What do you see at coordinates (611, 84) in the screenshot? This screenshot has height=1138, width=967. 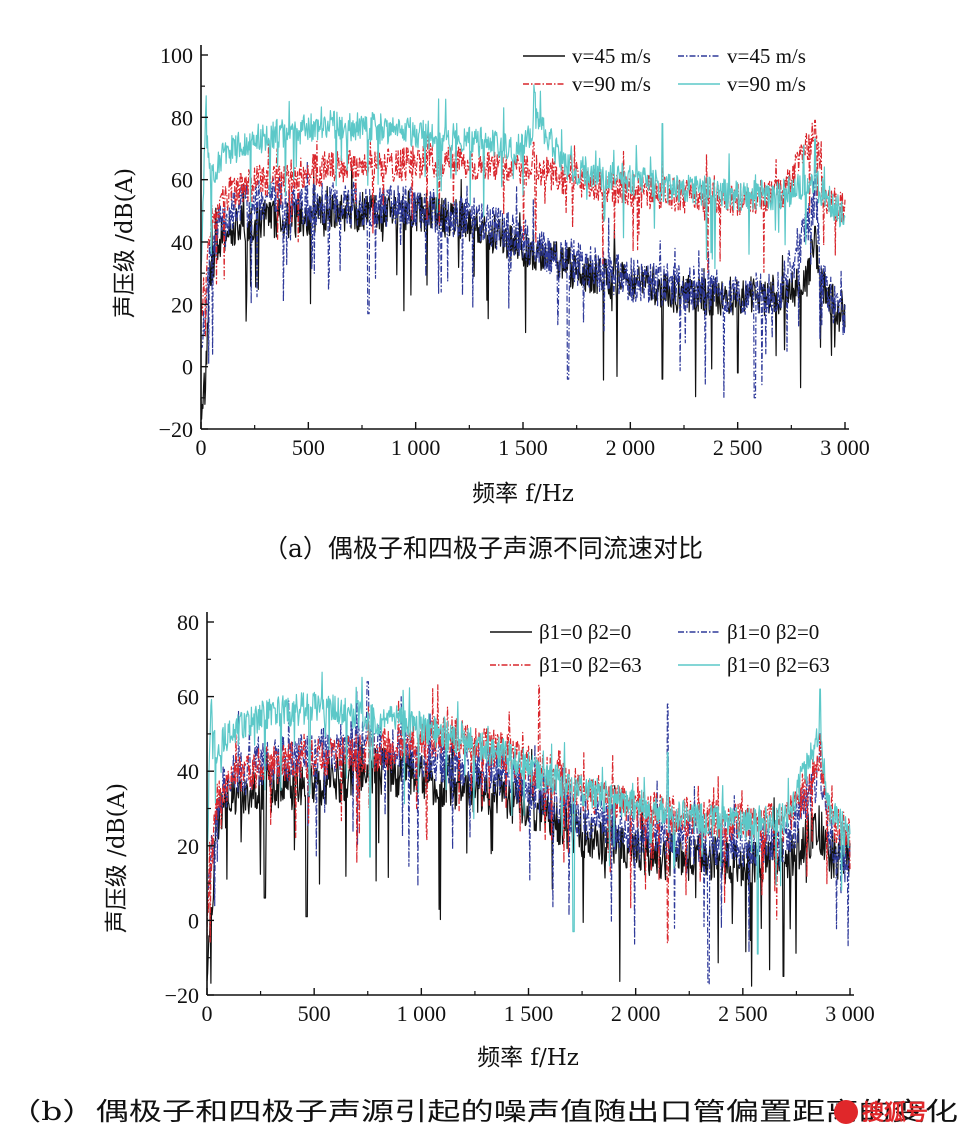 I see `legend-label-3: v=90 m/s` at bounding box center [611, 84].